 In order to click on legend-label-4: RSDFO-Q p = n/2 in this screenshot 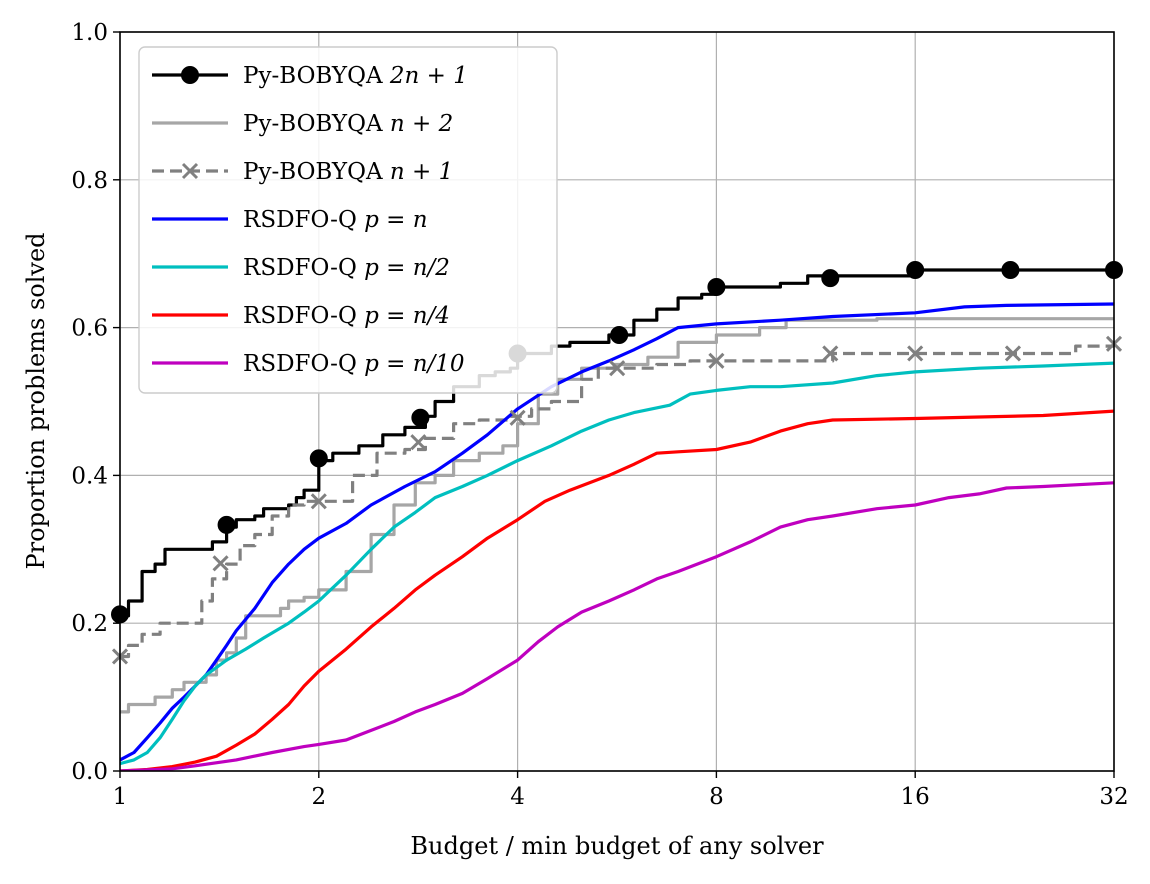, I will do `click(346, 268)`.